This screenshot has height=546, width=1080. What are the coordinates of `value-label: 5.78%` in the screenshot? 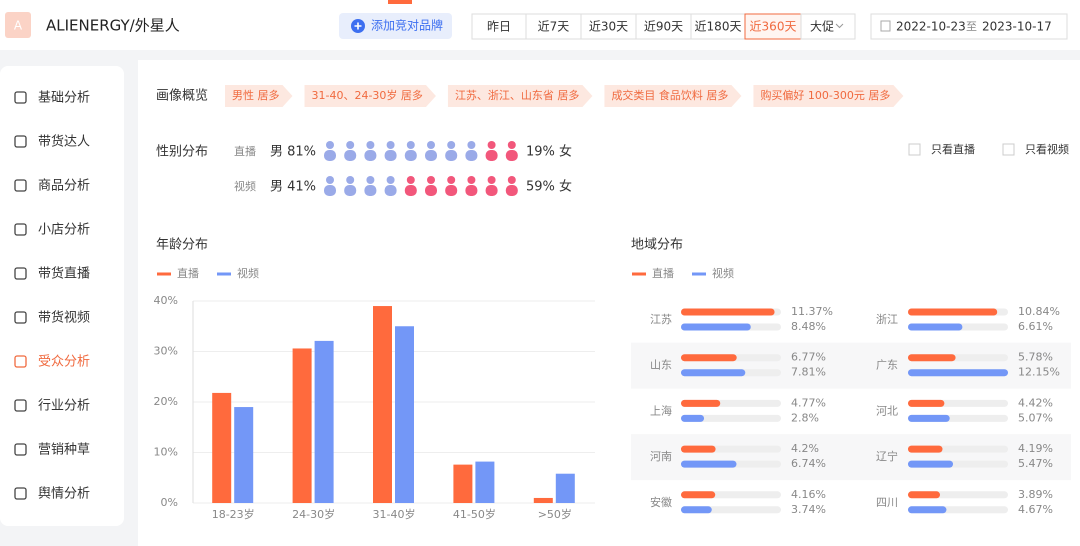 It's located at (1035, 357).